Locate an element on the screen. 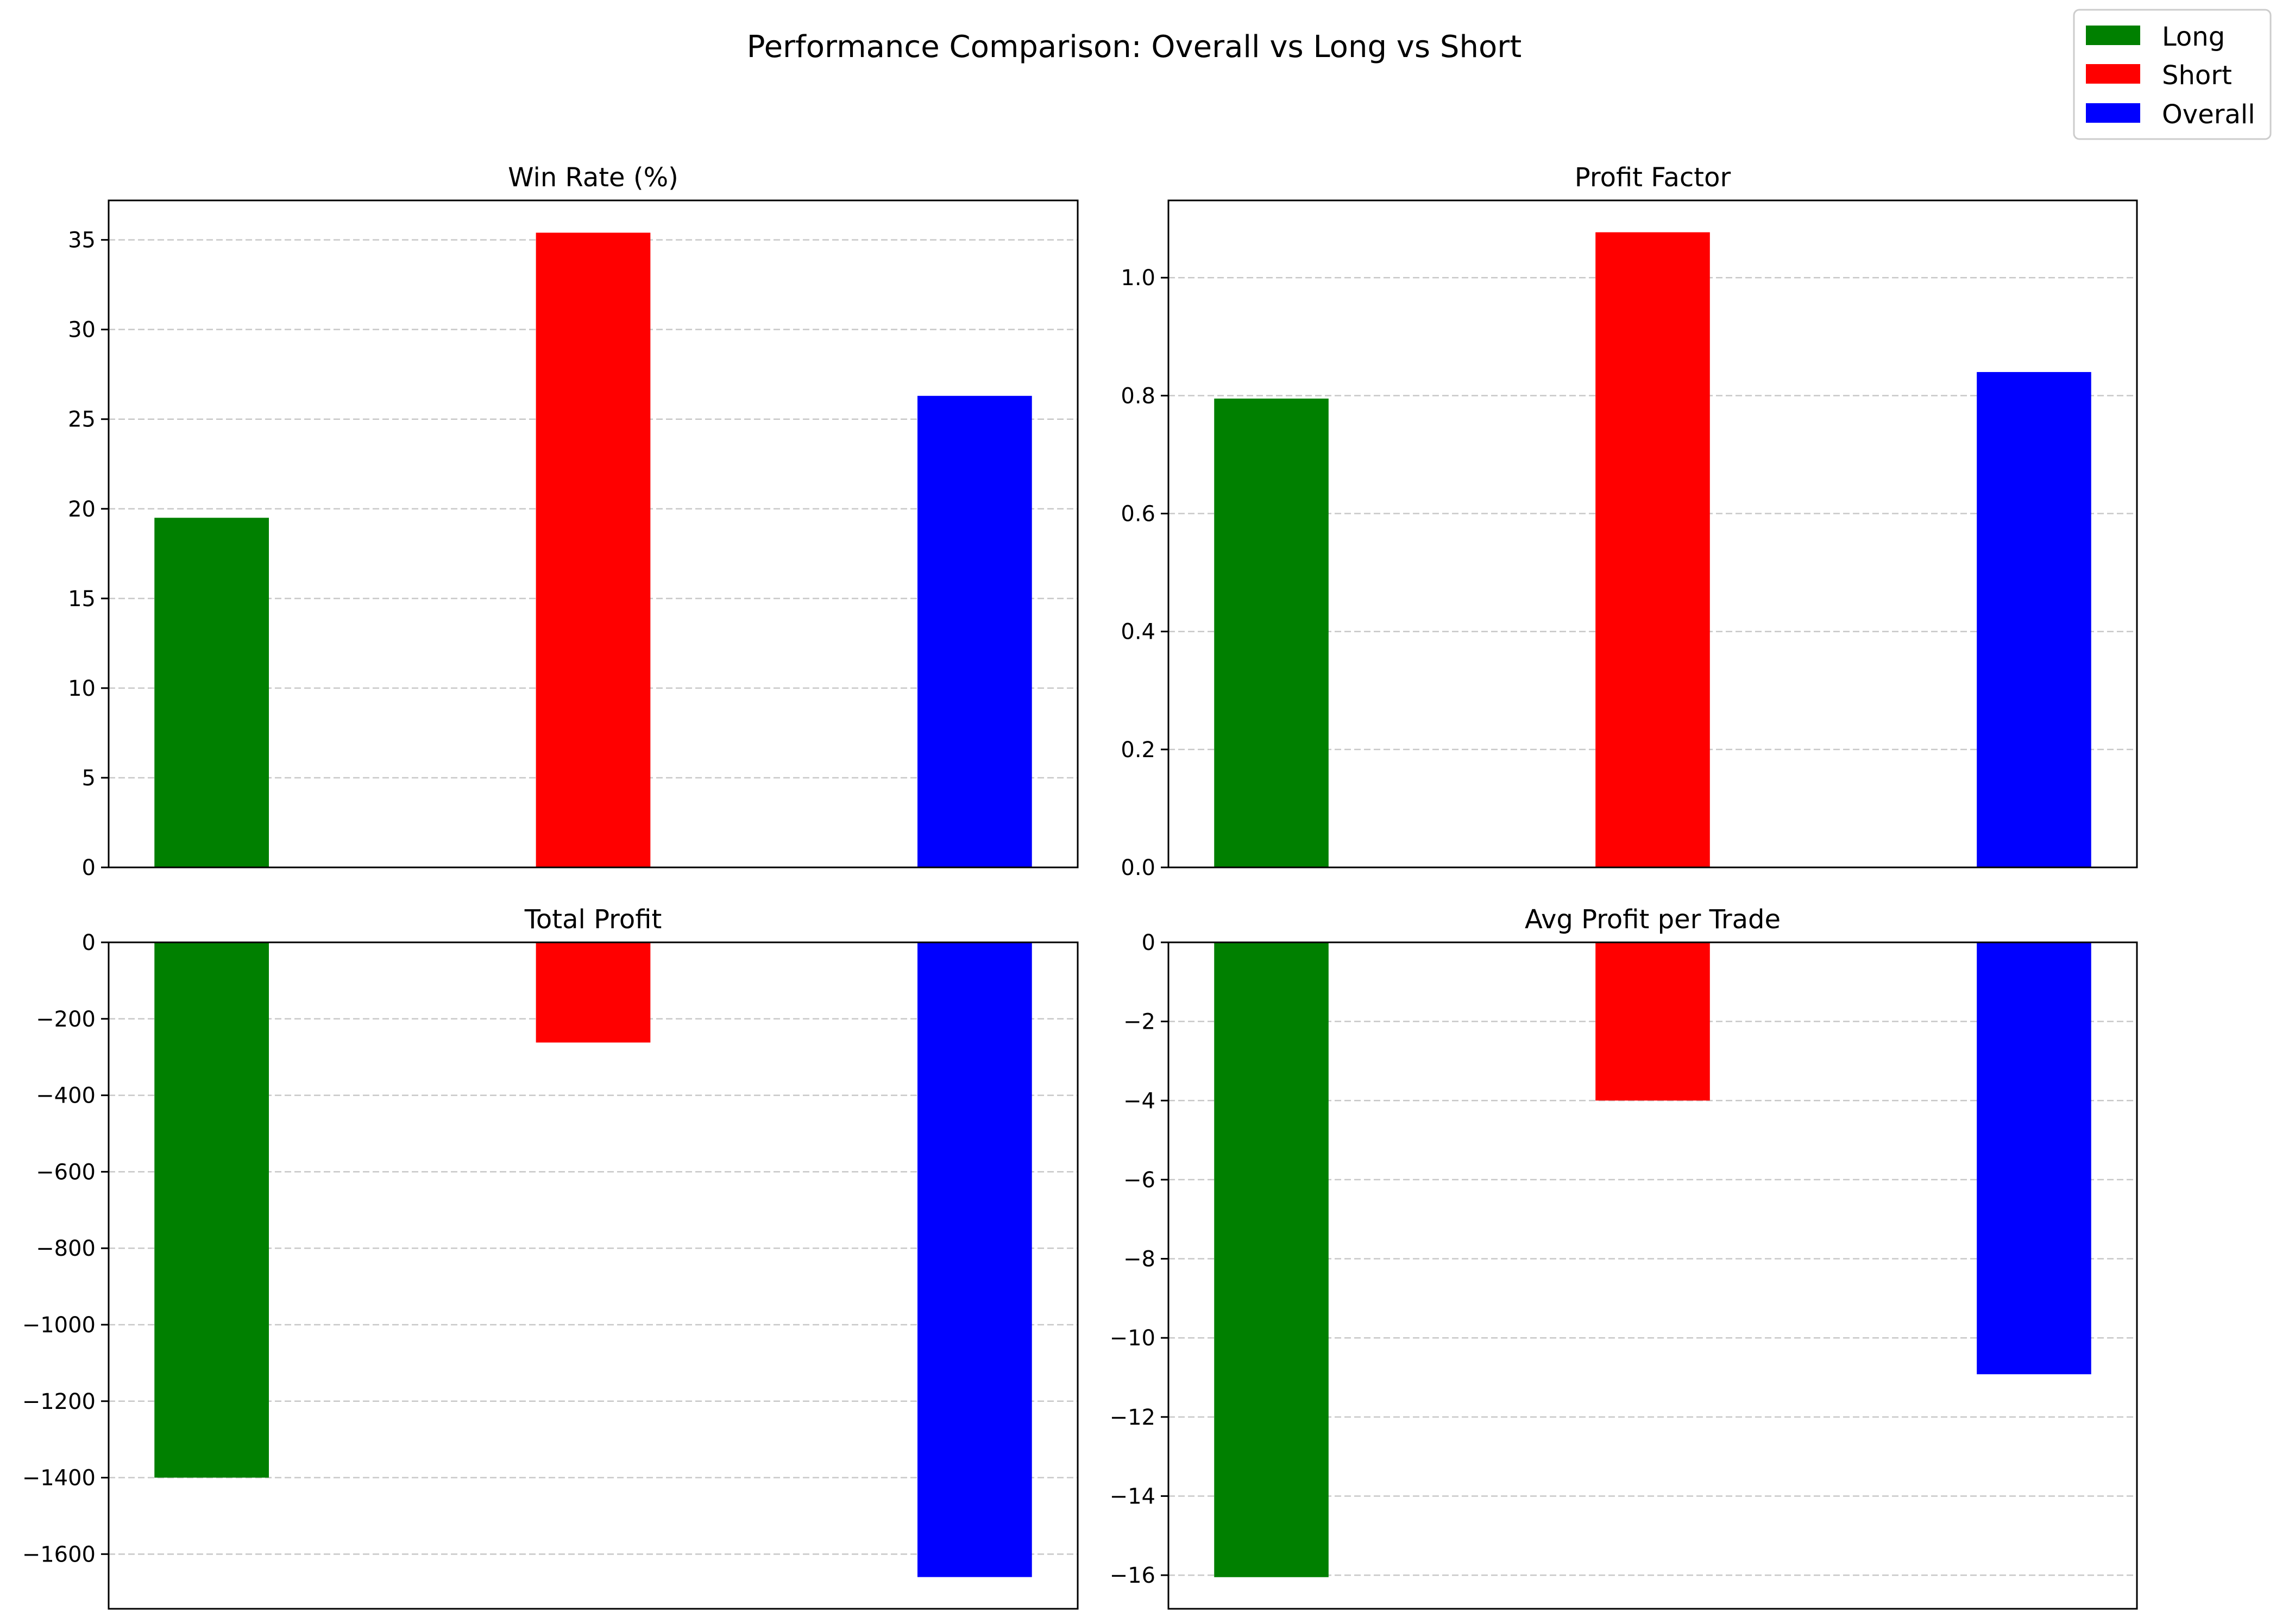  total-profit-ytick-label: 0 is located at coordinates (89, 942).